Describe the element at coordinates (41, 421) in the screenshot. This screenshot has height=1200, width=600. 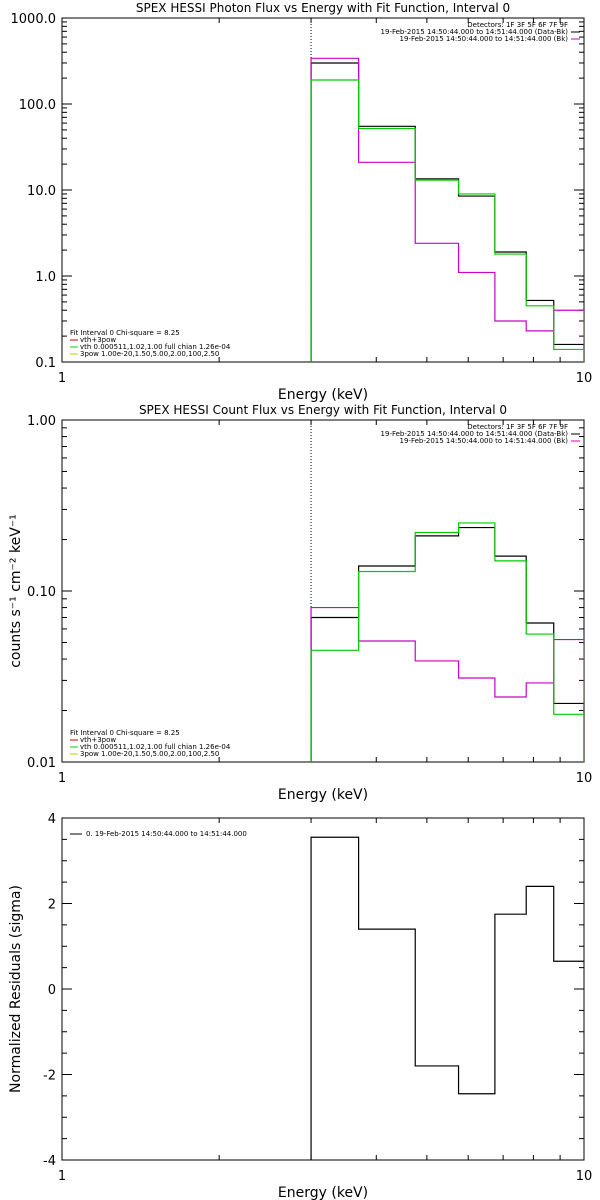
I see `y-tick-label: 1.00` at that location.